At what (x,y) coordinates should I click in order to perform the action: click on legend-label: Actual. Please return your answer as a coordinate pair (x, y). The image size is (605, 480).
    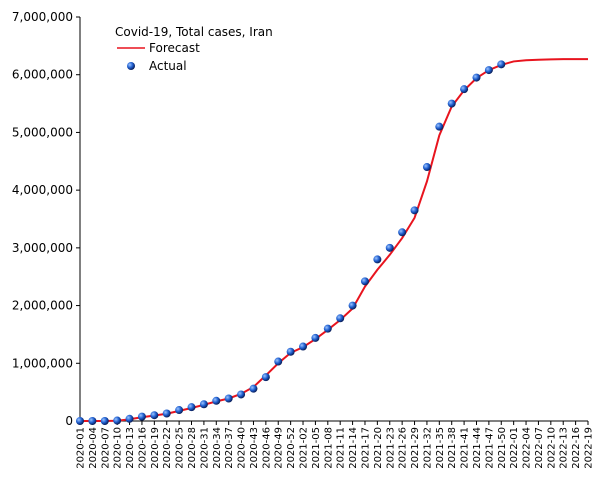
    Looking at the image, I should click on (168, 66).